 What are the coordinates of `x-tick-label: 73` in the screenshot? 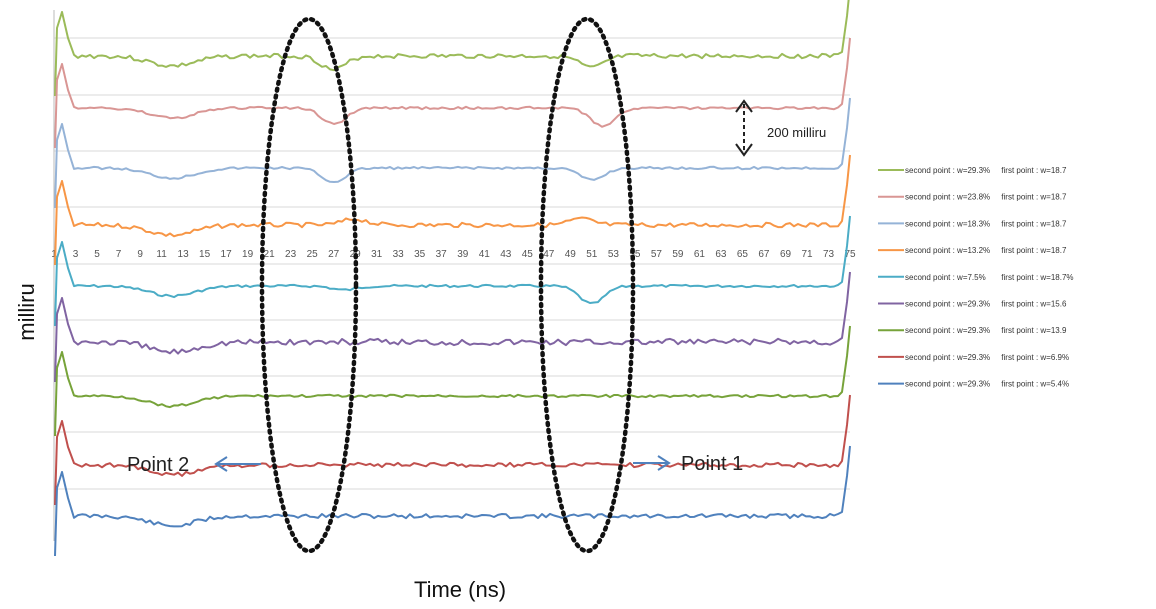 It's located at (829, 254).